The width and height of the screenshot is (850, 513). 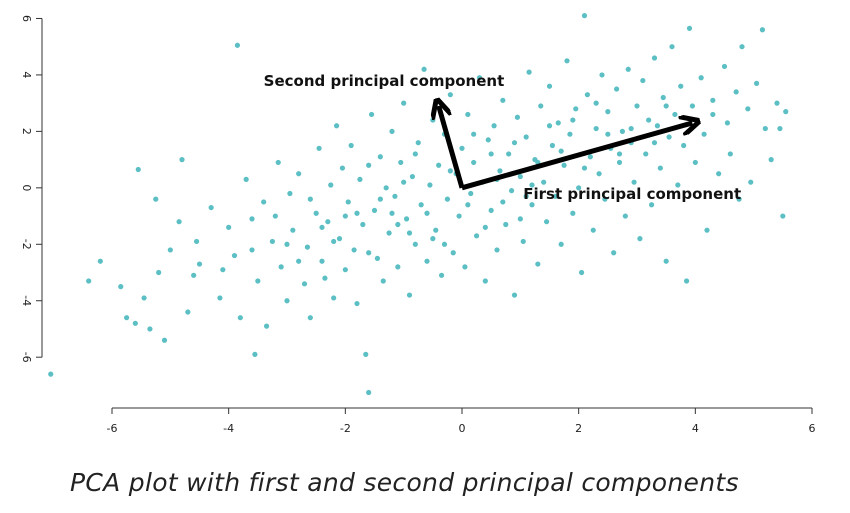 What do you see at coordinates (26, 18) in the screenshot?
I see `y-tick-label: 6` at bounding box center [26, 18].